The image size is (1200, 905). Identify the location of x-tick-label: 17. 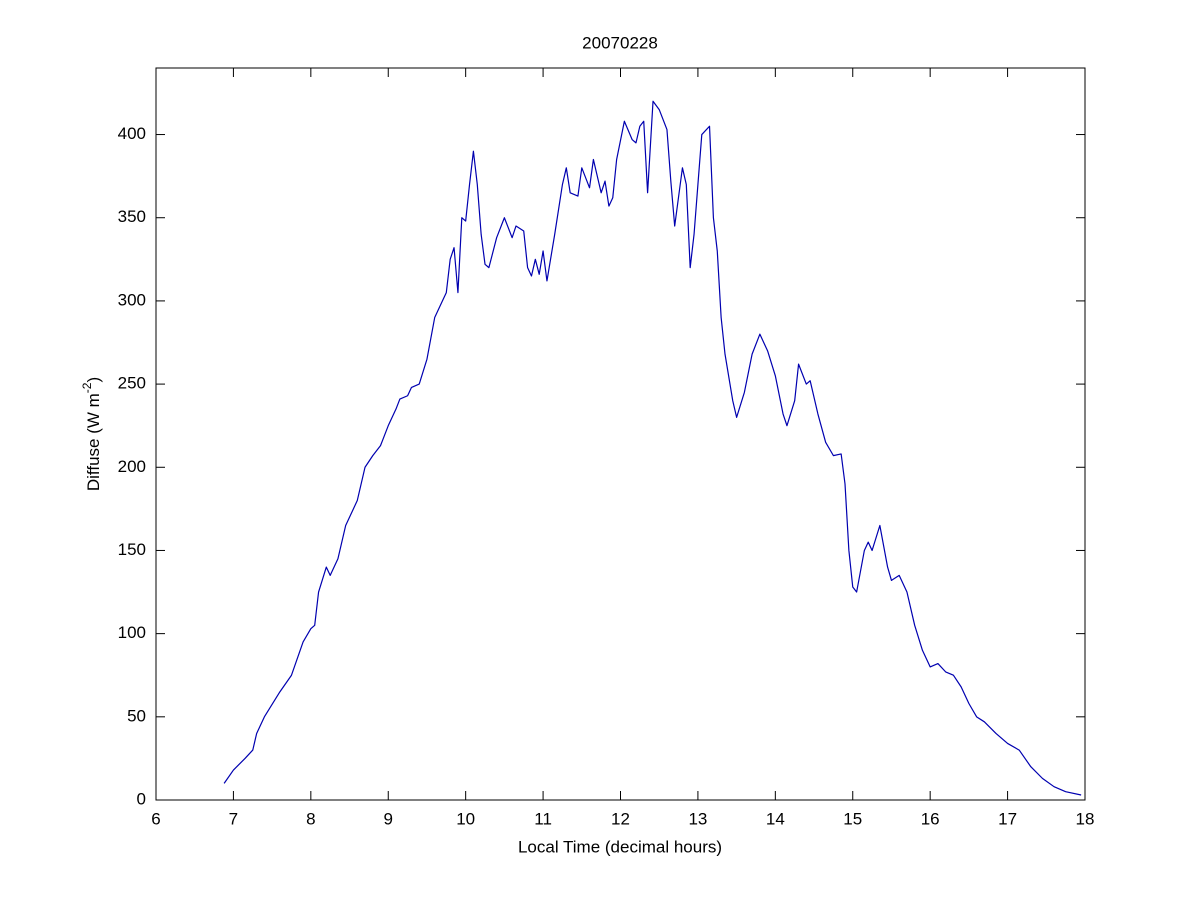
(1007, 818).